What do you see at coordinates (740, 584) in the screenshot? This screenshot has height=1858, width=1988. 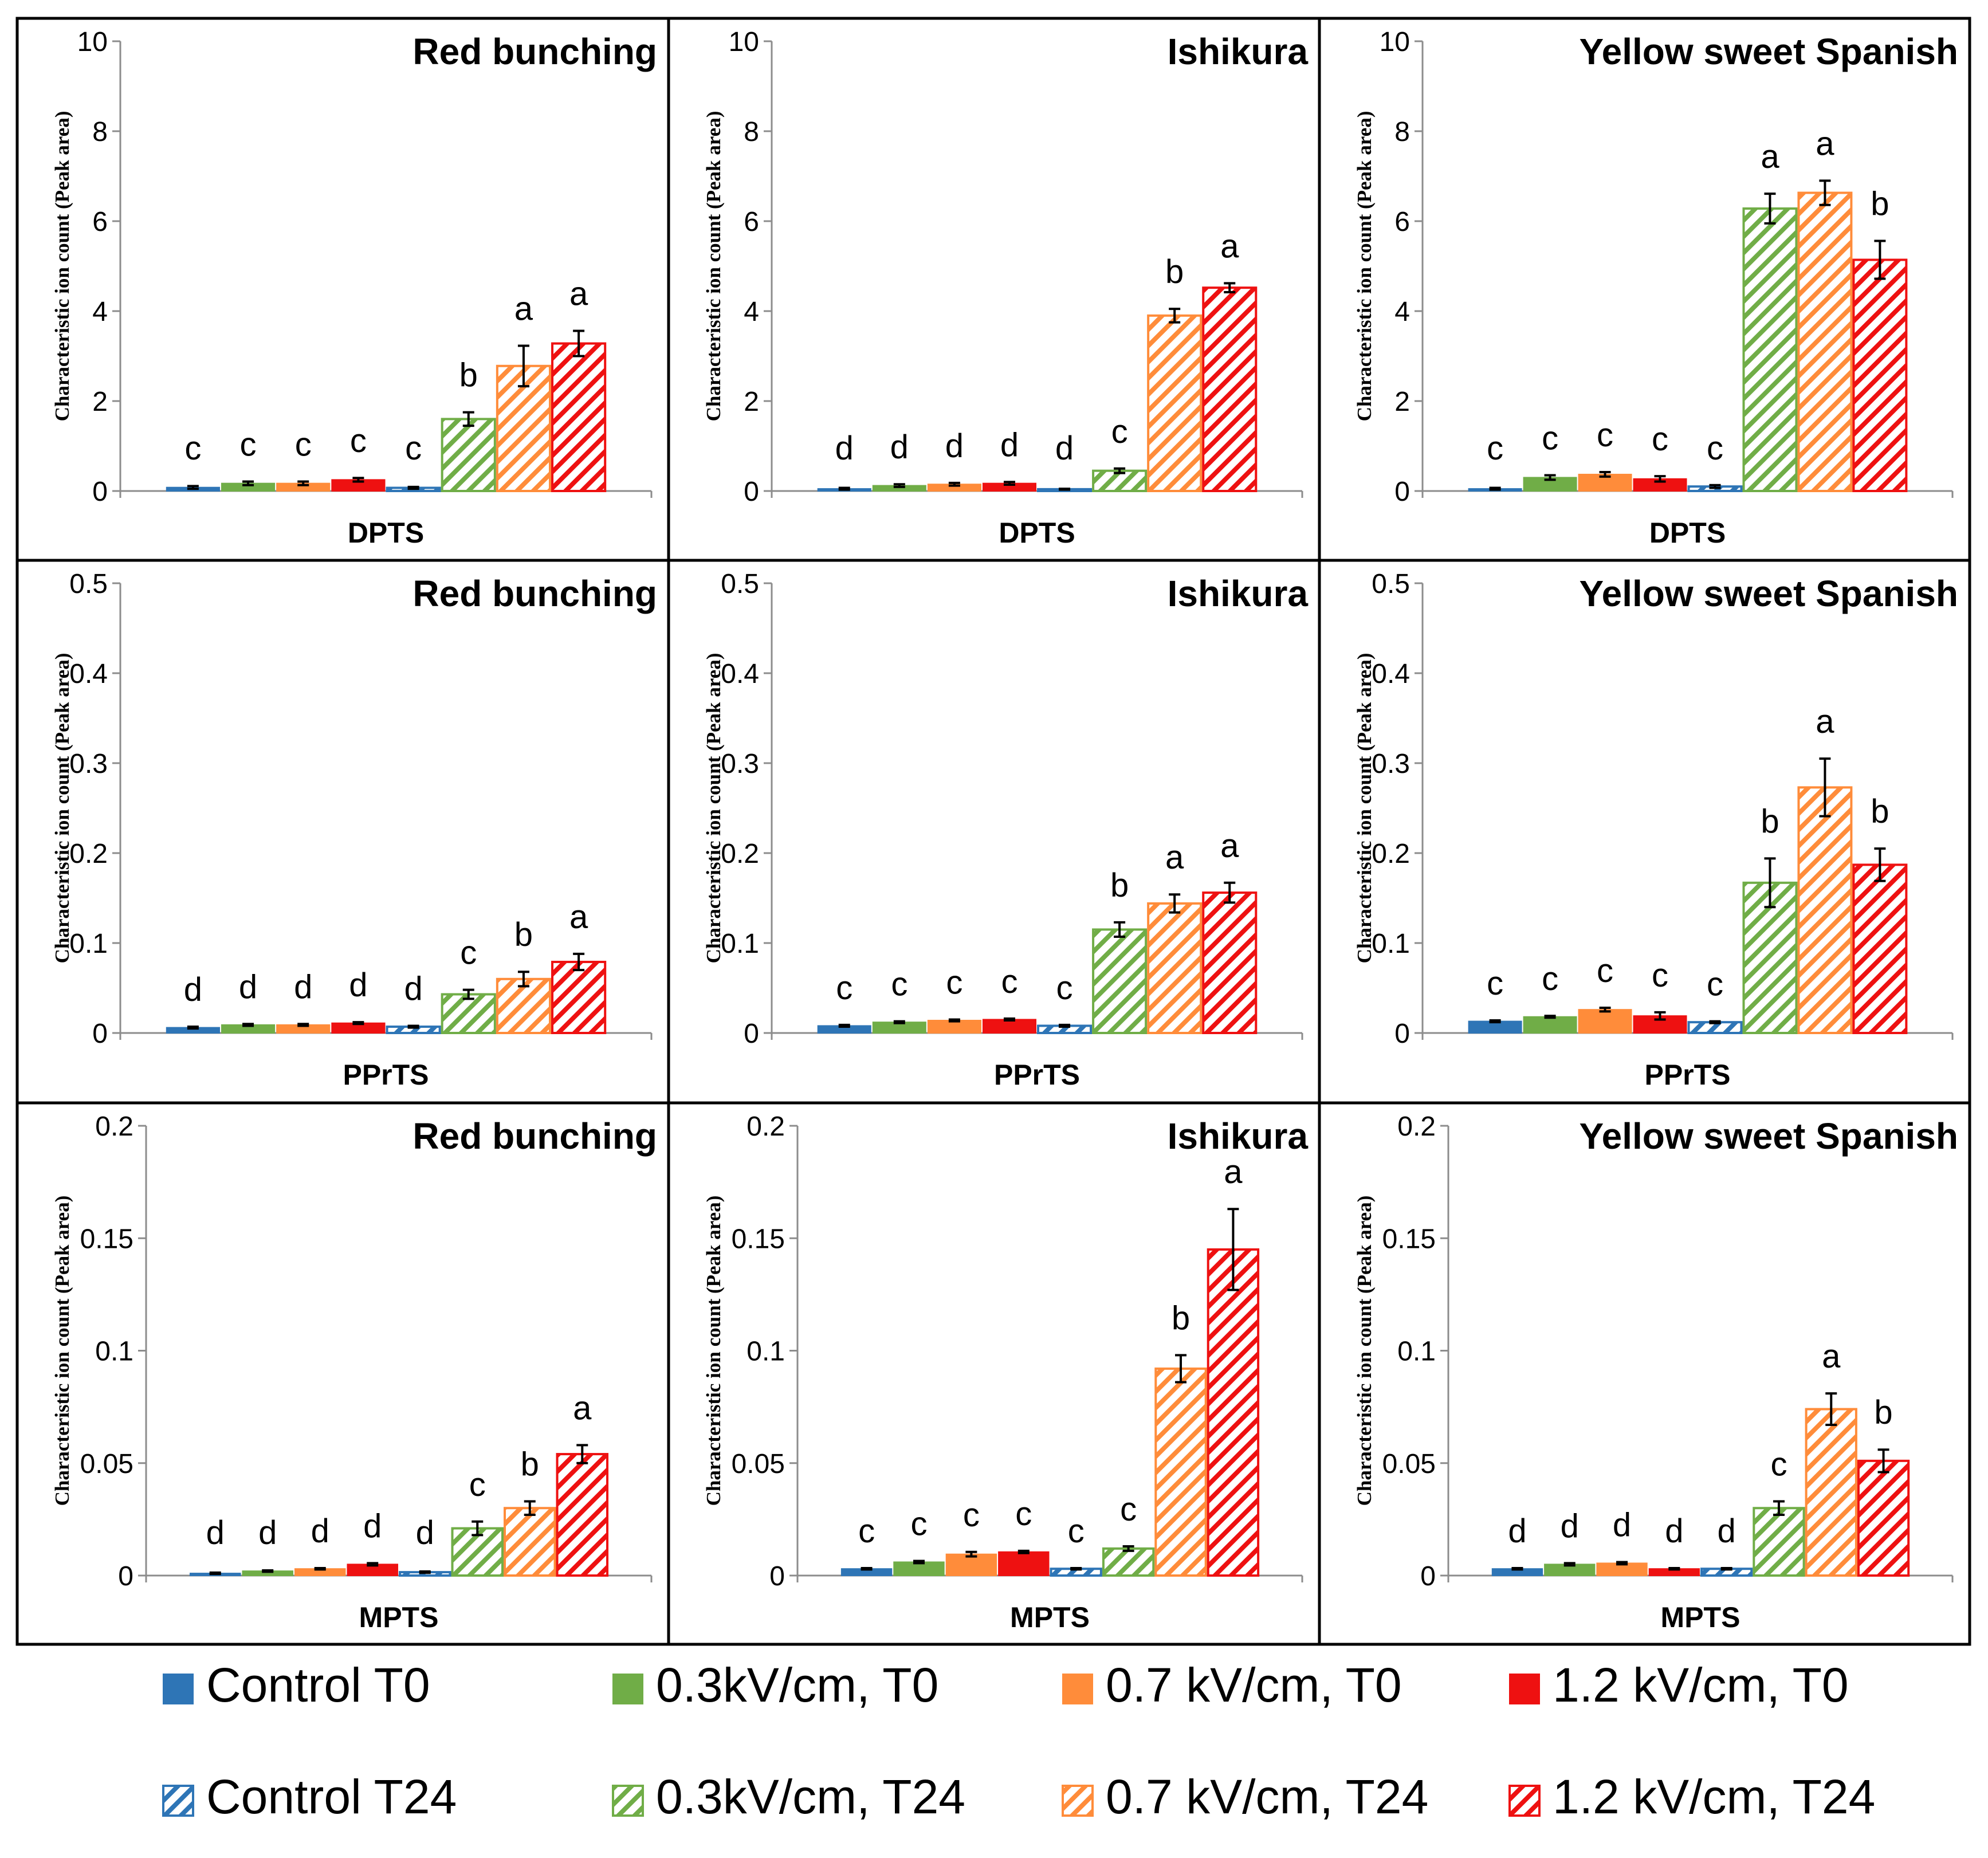 I see `y-tick-label: 0.5` at bounding box center [740, 584].